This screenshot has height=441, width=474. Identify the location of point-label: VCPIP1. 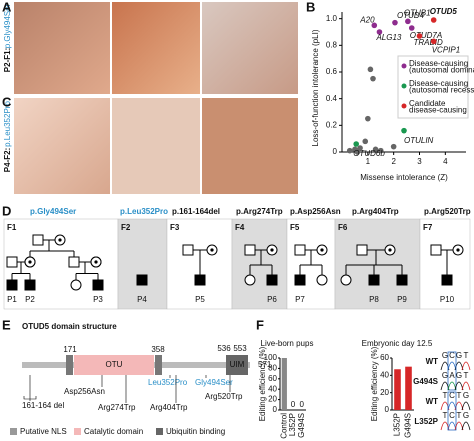
(446, 49).